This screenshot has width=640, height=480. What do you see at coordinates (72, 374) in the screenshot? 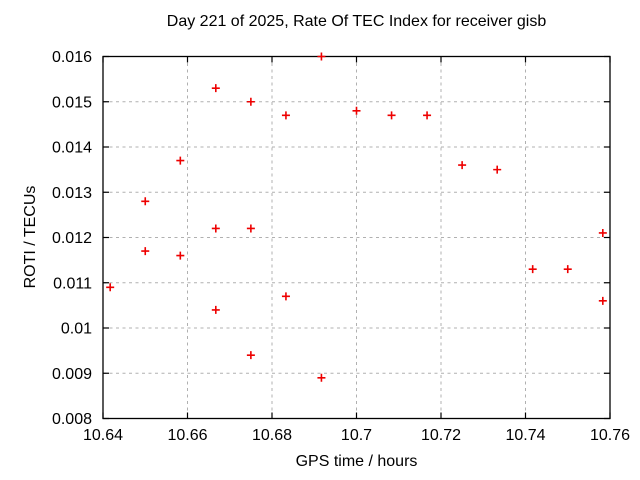
I see `y-tick-label: 0.009` at bounding box center [72, 374].